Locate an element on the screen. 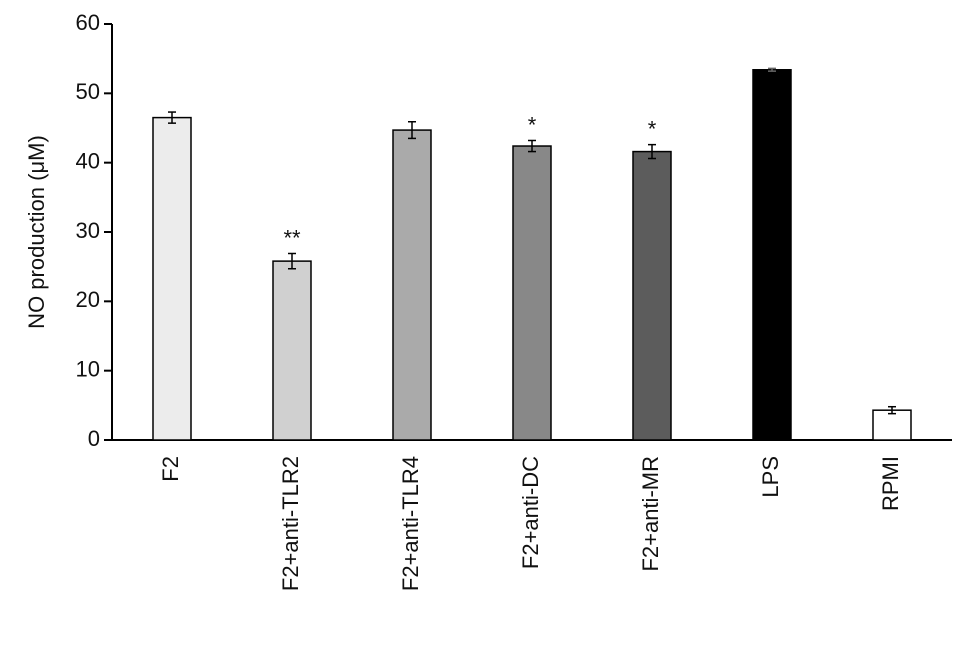  x-tick-label: F2+anti-DC is located at coordinates (530, 512).